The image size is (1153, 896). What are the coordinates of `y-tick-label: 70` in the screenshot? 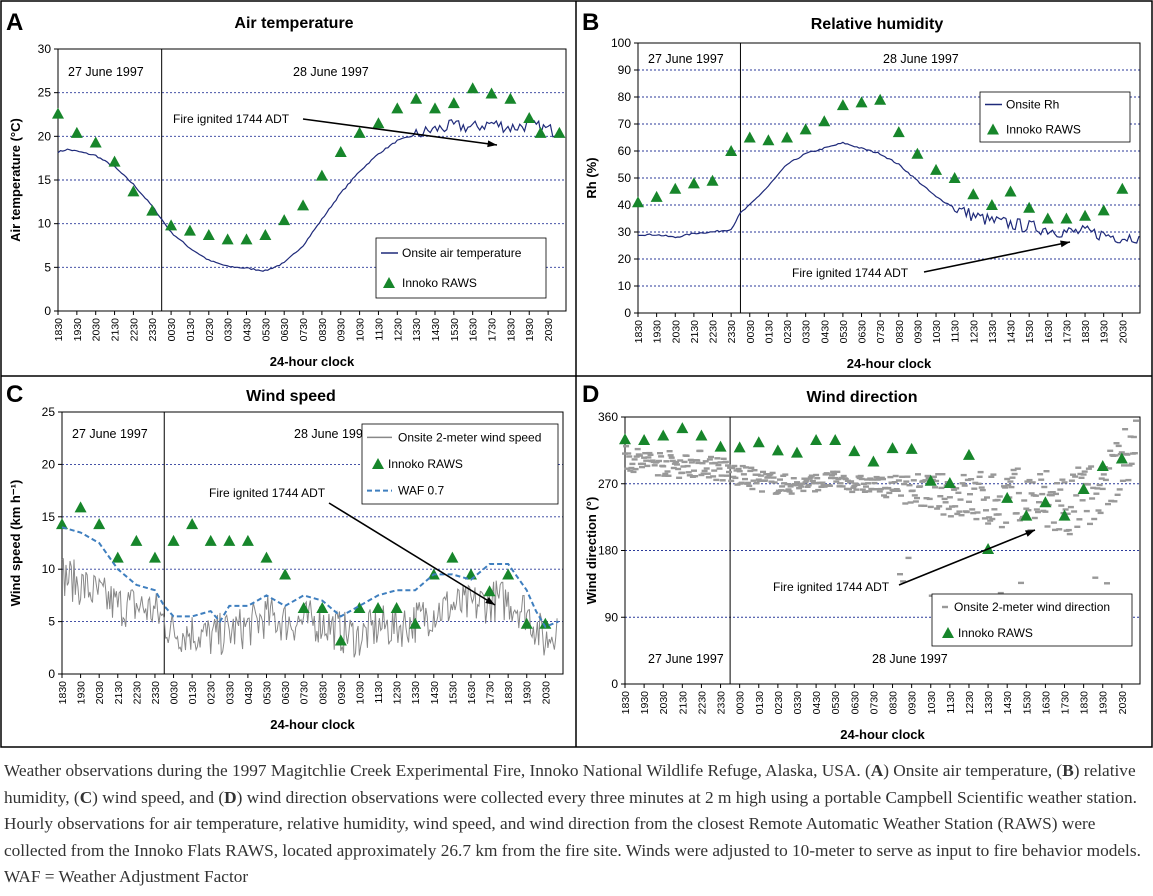 It's located at (625, 124).